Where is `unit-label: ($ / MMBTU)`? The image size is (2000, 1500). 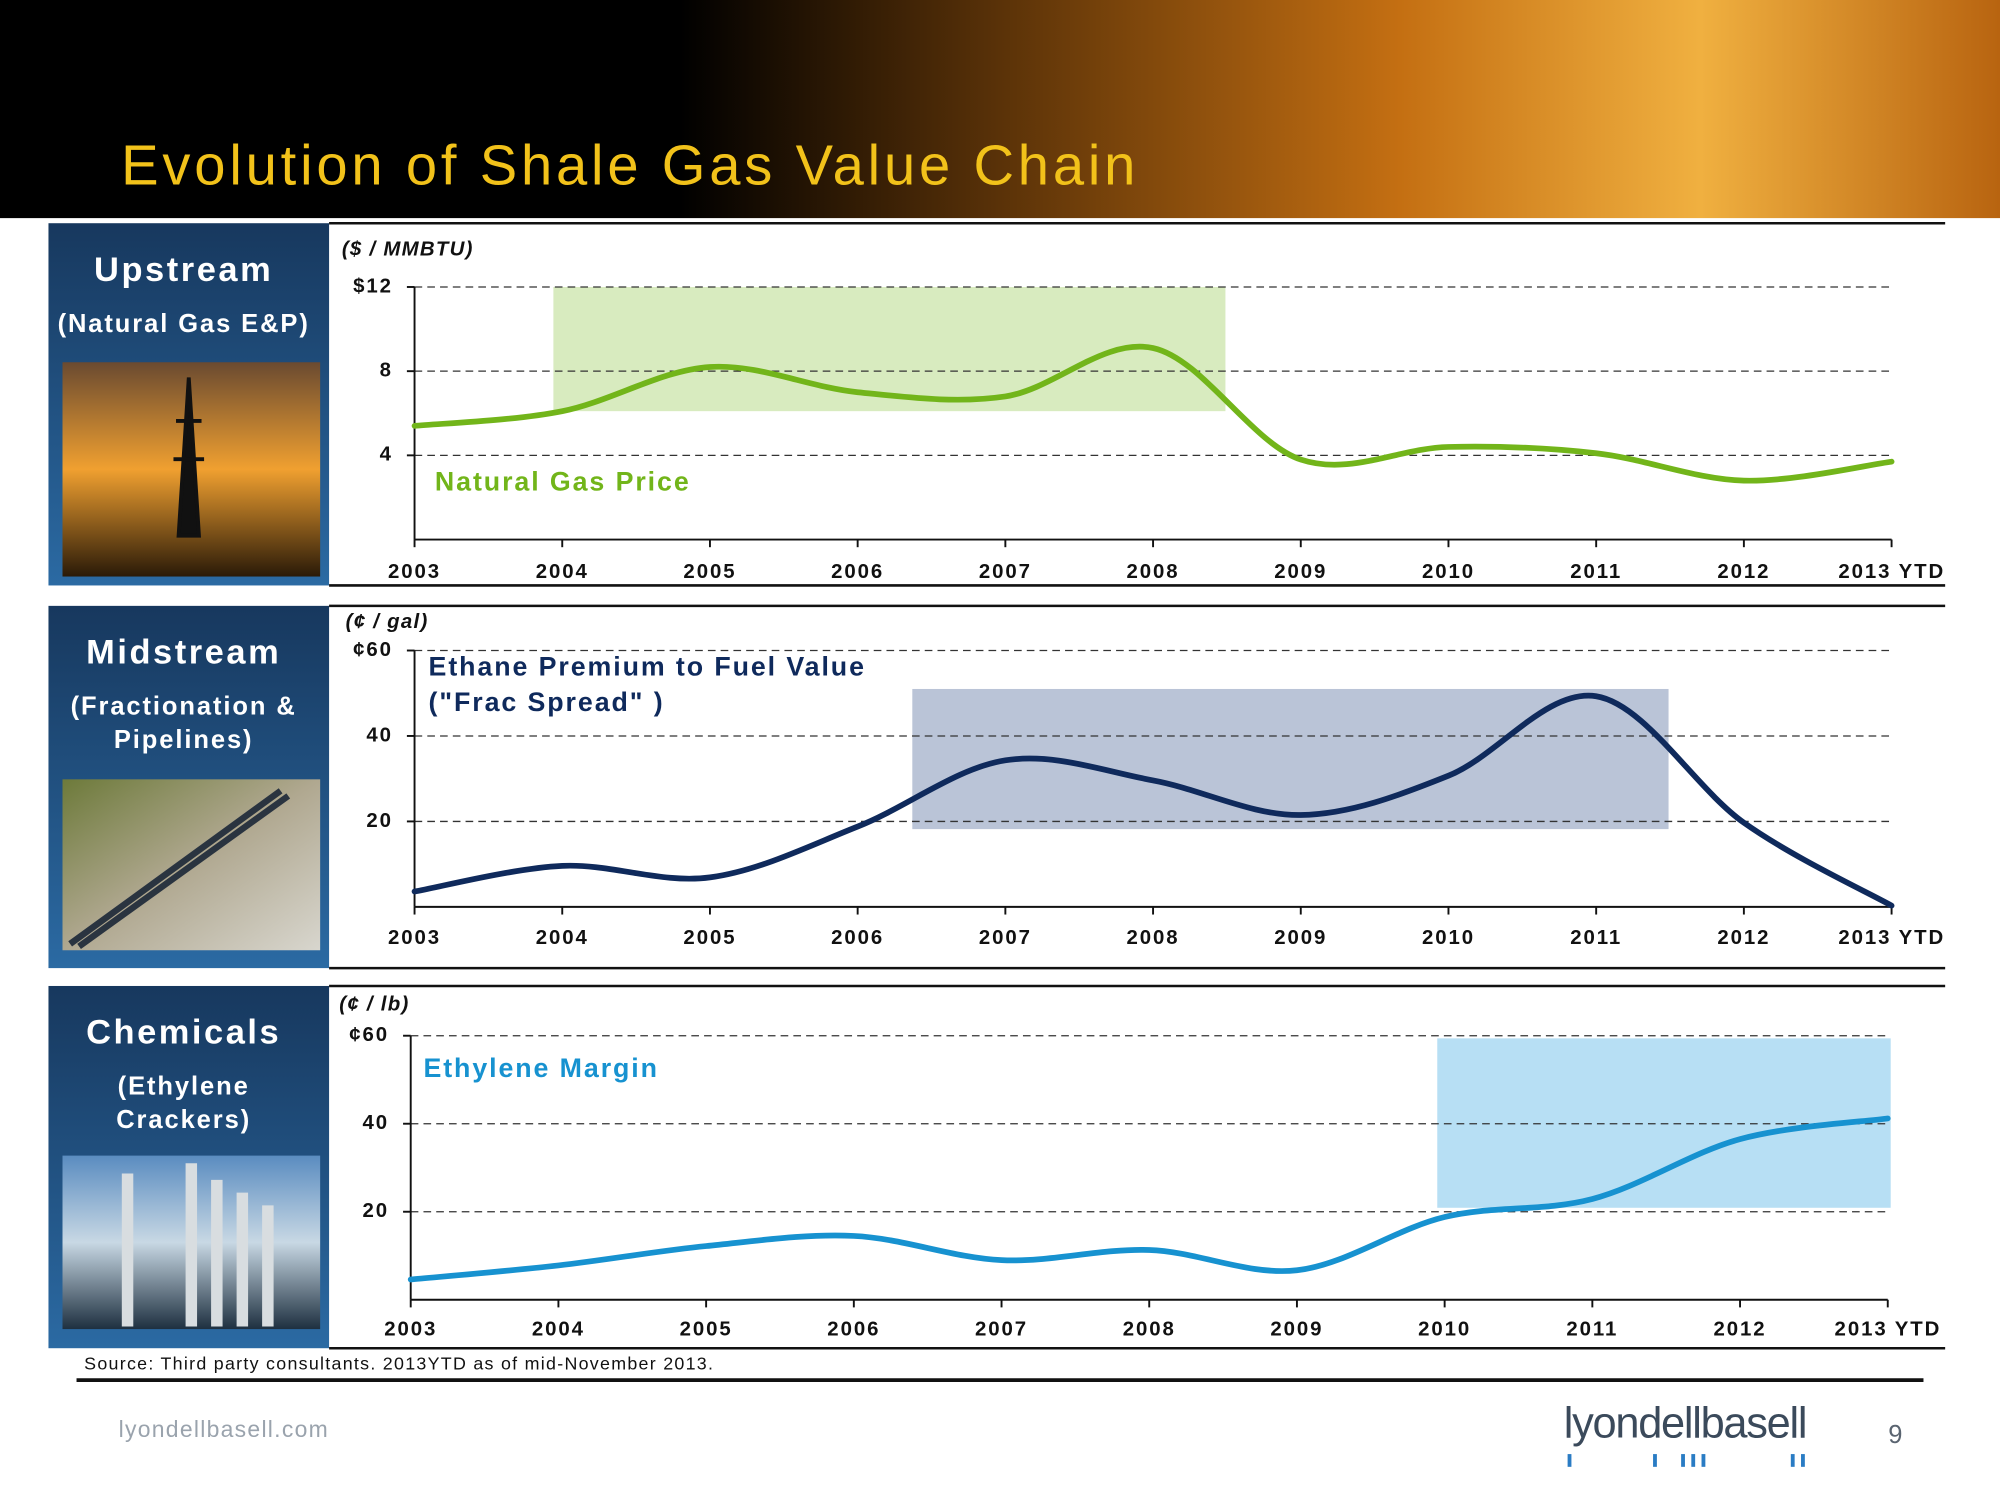 unit-label: ($ / MMBTU) is located at coordinates (408, 249).